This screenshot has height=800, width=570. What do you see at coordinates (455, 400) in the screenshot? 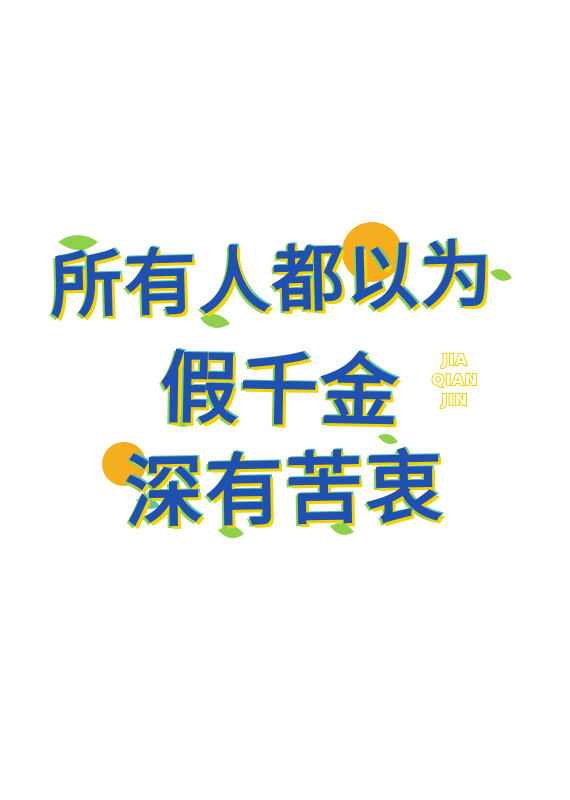
I see `pinyin-line-3: JIN` at bounding box center [455, 400].